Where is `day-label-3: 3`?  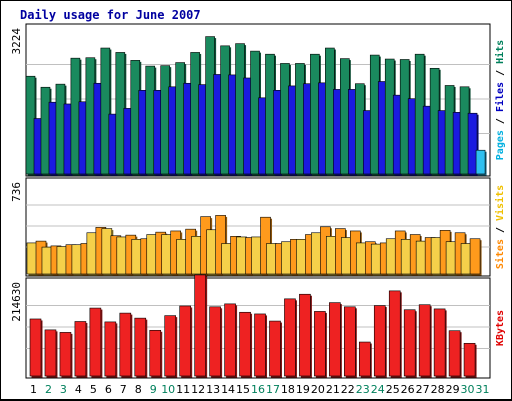
day-label-3: 3 is located at coordinates (63, 389).